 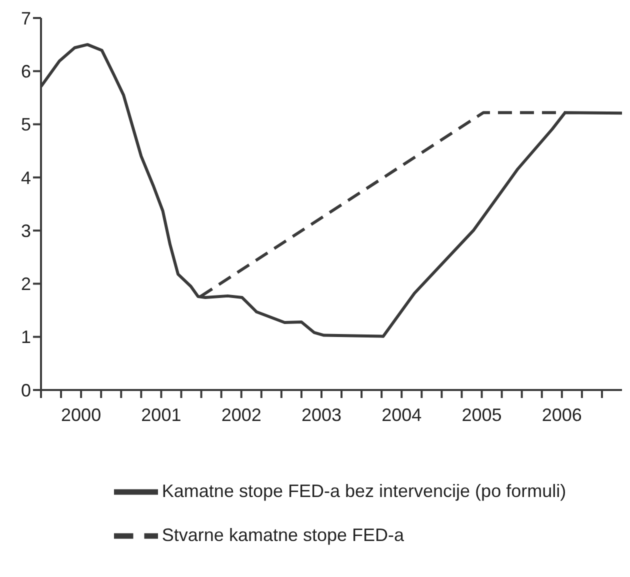 I want to click on y-tick-label: 4, so click(x=25, y=178).